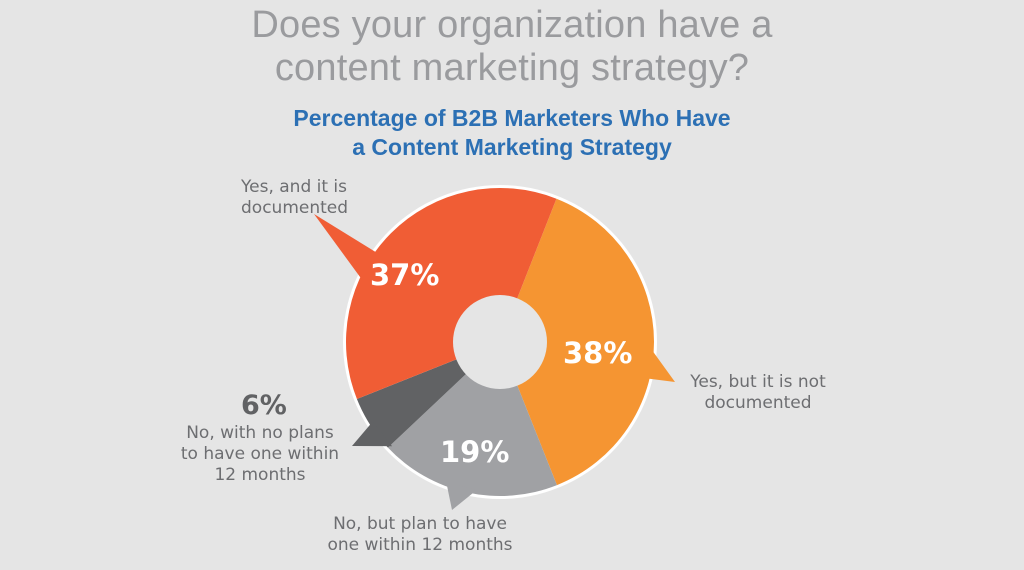 This screenshot has height=570, width=1024. What do you see at coordinates (405, 275) in the screenshot?
I see `slice-pct-documented: 37%` at bounding box center [405, 275].